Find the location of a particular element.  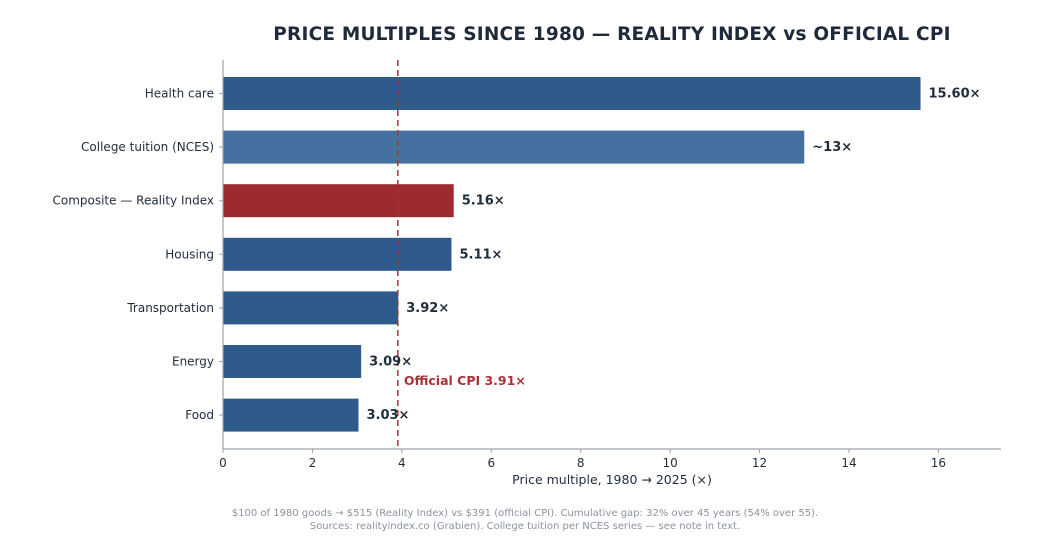

category-label-5: Energy is located at coordinates (193, 362).